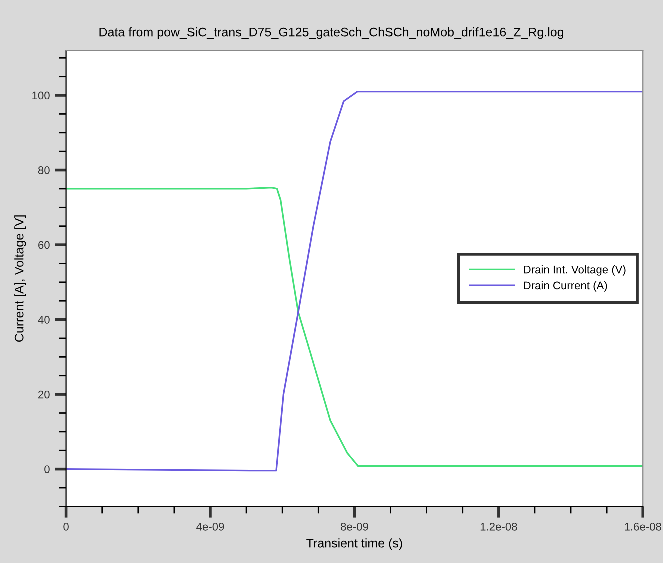  Describe the element at coordinates (499, 526) in the screenshot. I see `x-tick-label: 1.2e-08` at that location.